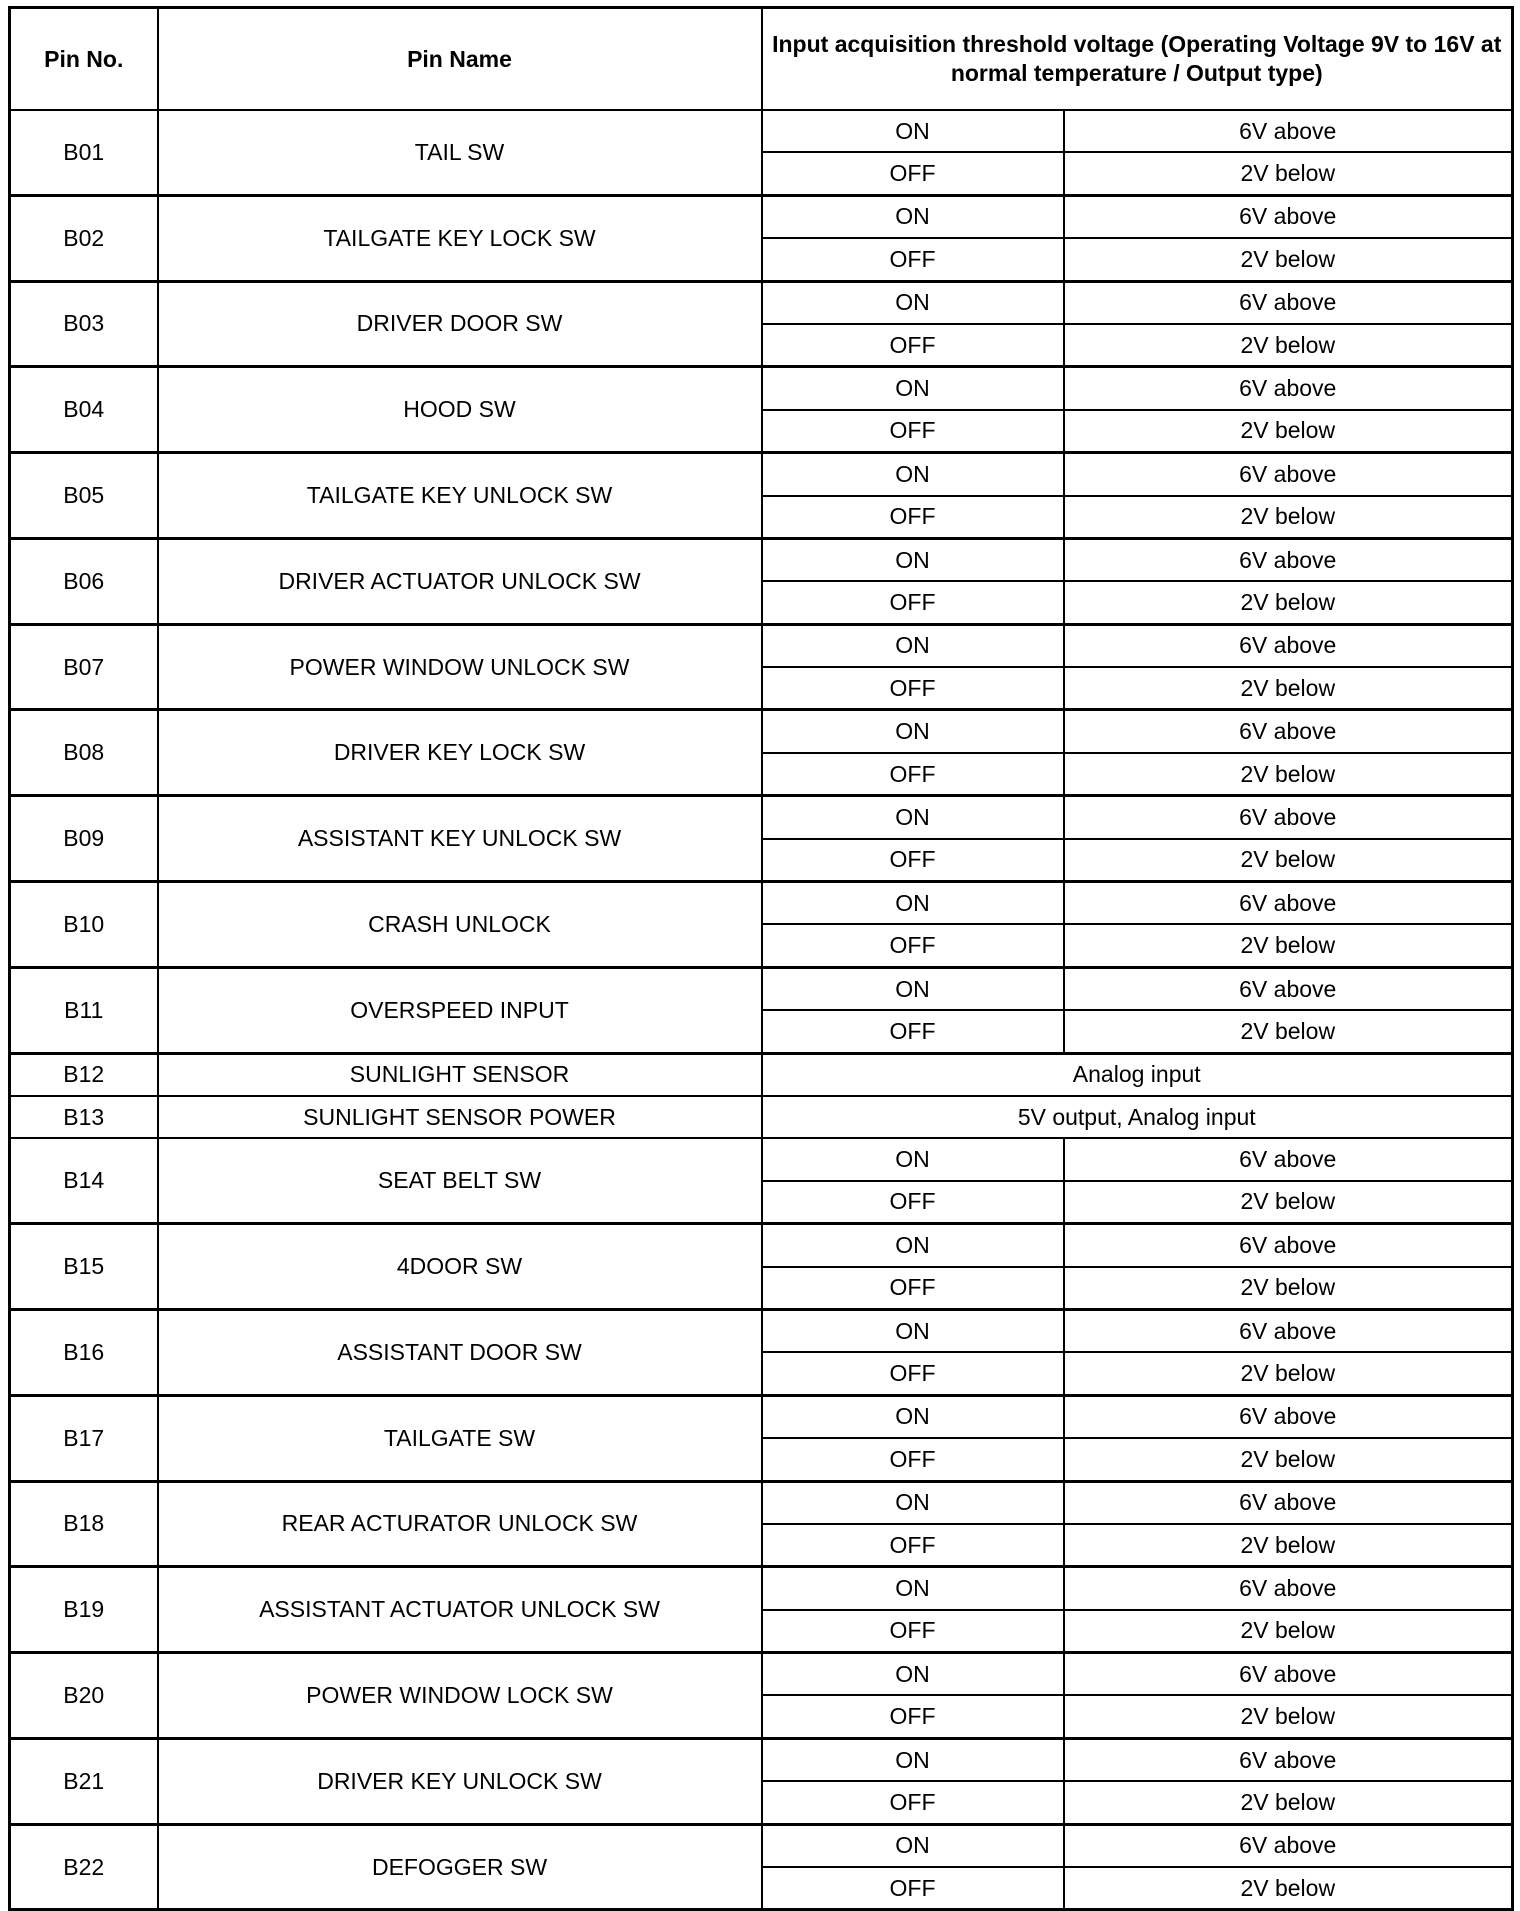  Describe the element at coordinates (83, 410) in the screenshot. I see `pin-number: B04` at that location.